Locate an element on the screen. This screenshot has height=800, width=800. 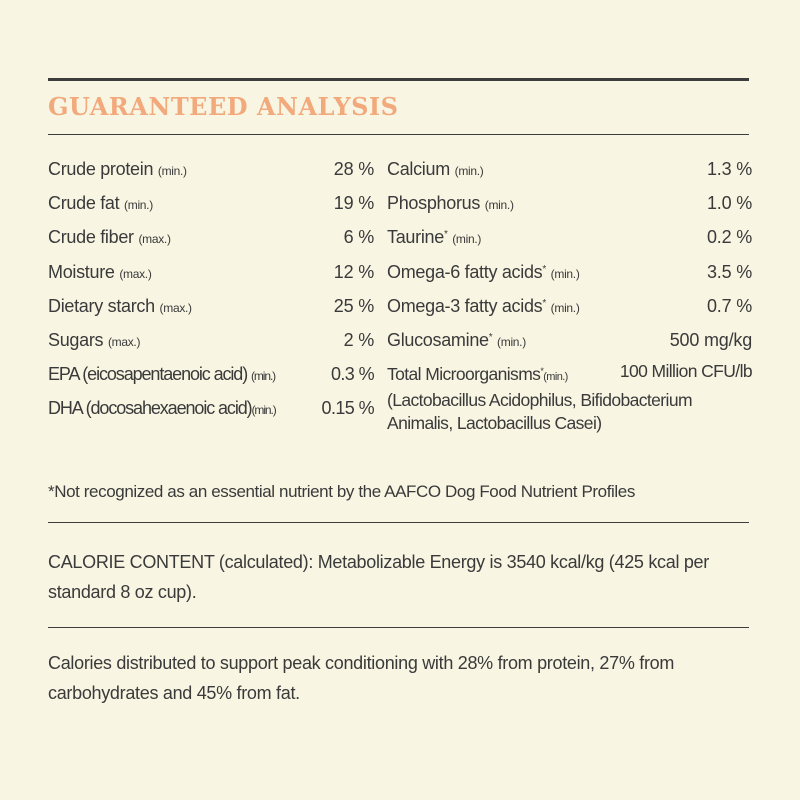
nutrient-value: 2 % is located at coordinates (359, 339).